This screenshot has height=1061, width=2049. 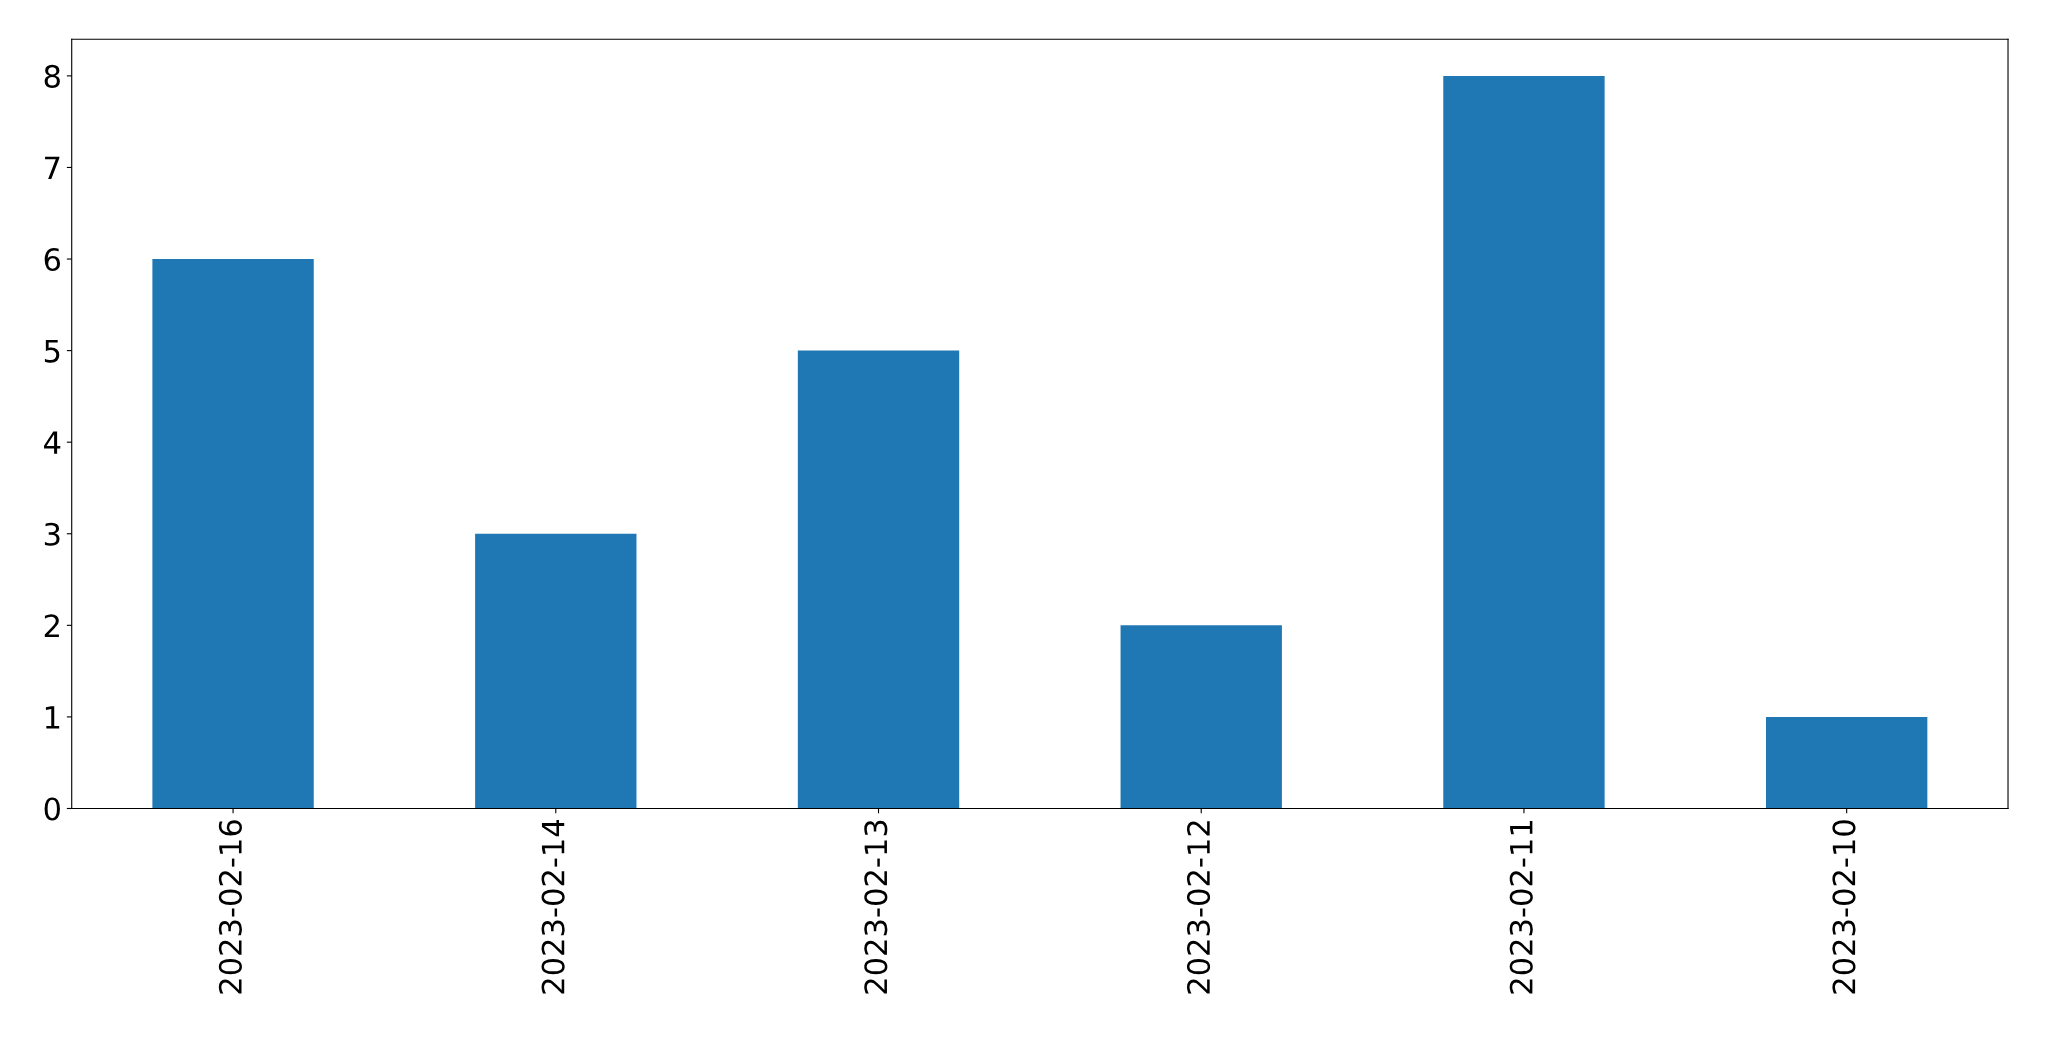 I want to click on y-tick-label: 5, so click(x=52, y=351).